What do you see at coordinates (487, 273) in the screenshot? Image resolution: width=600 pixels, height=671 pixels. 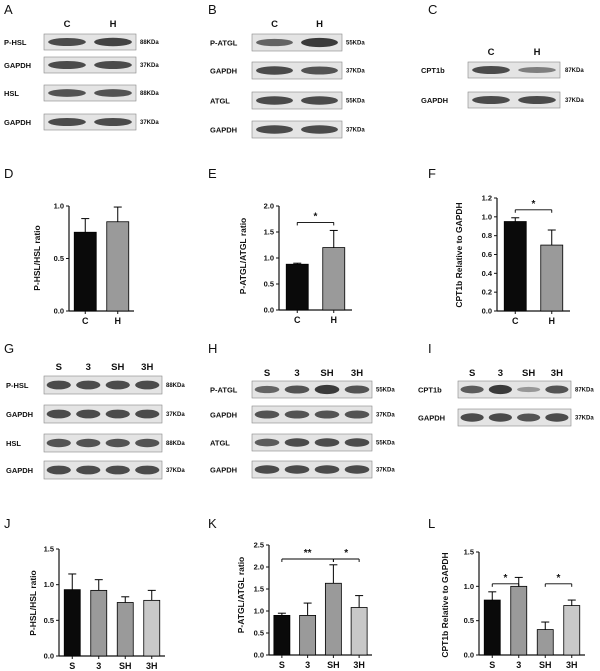 I see `y-tick-label: 0.4` at bounding box center [487, 273].